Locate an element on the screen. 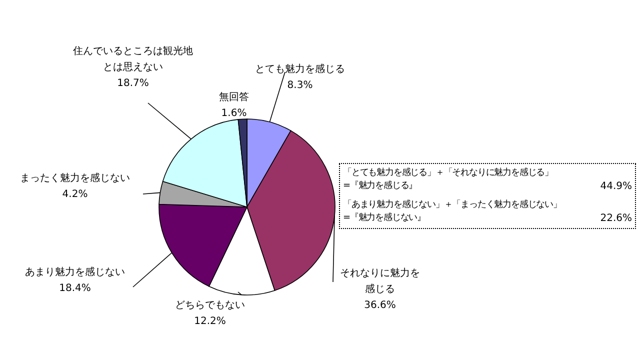  data-label: 36.6% is located at coordinates (380, 305).